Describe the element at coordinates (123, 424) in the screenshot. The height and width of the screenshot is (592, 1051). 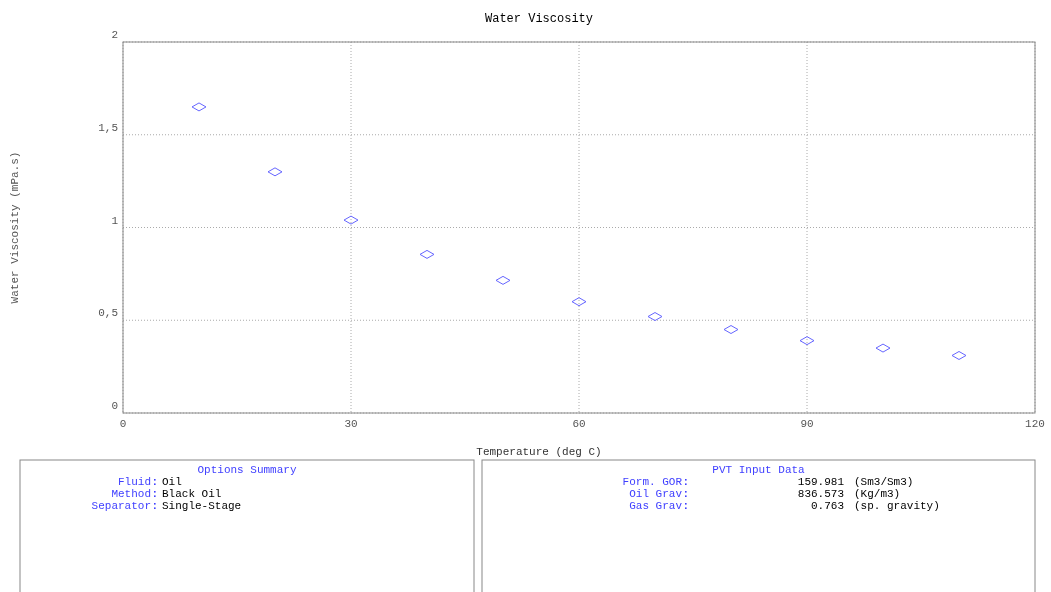
I see `x-tick-label: 0` at that location.